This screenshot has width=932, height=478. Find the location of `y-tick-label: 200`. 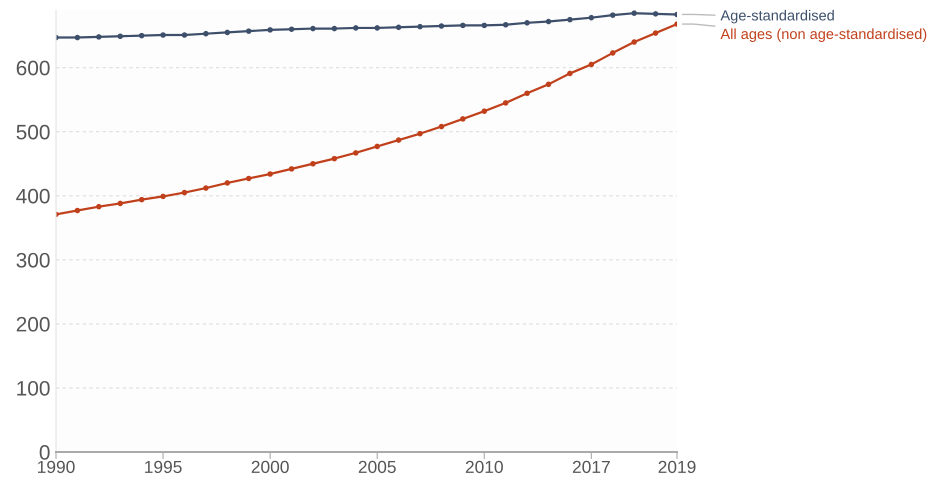

y-tick-label: 200 is located at coordinates (33, 324).